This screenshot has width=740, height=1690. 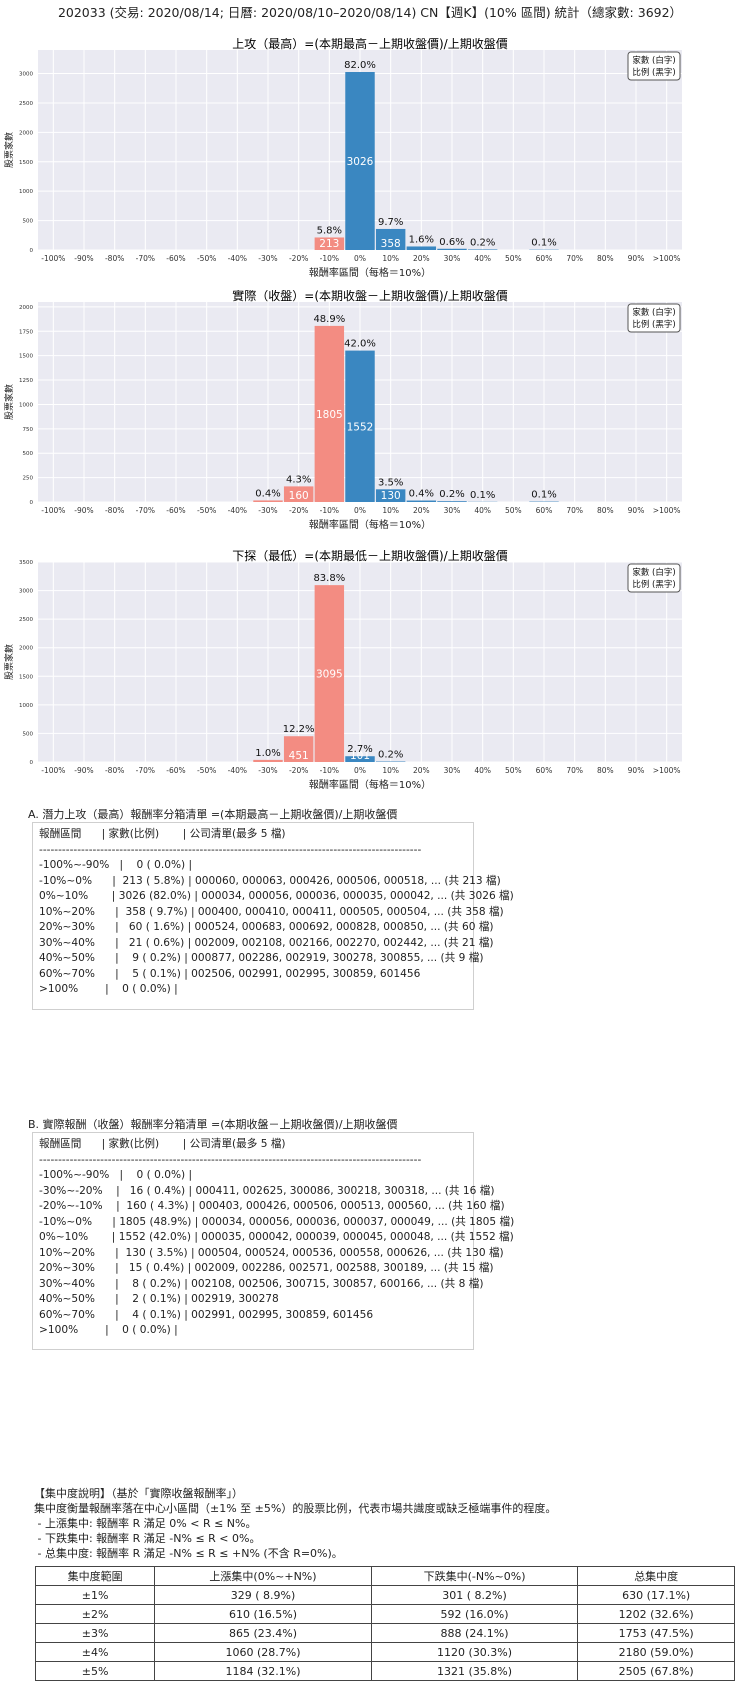 What do you see at coordinates (474, 1595) in the screenshot?
I see `table-cell: 301 ( 8.2%)` at bounding box center [474, 1595].